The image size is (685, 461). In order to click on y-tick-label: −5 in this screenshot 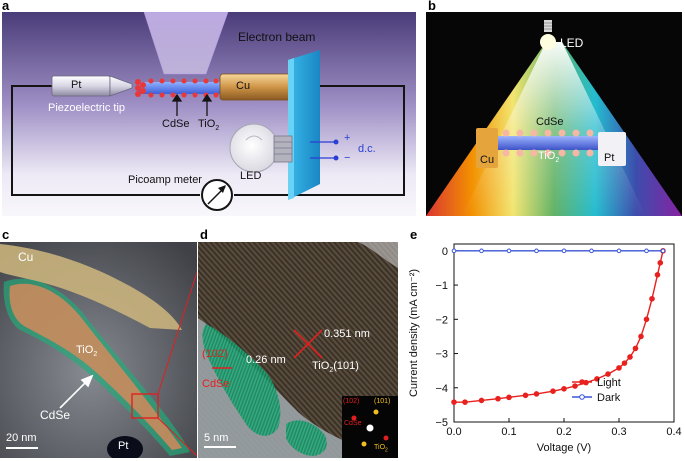, I will do `click(441, 423)`.